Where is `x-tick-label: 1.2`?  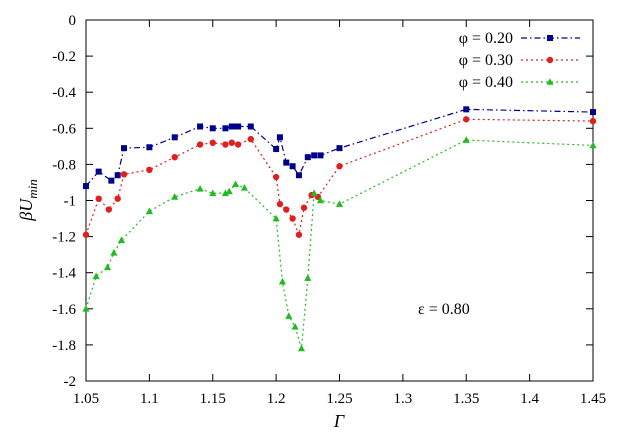 x-tick-label: 1.2 is located at coordinates (276, 399).